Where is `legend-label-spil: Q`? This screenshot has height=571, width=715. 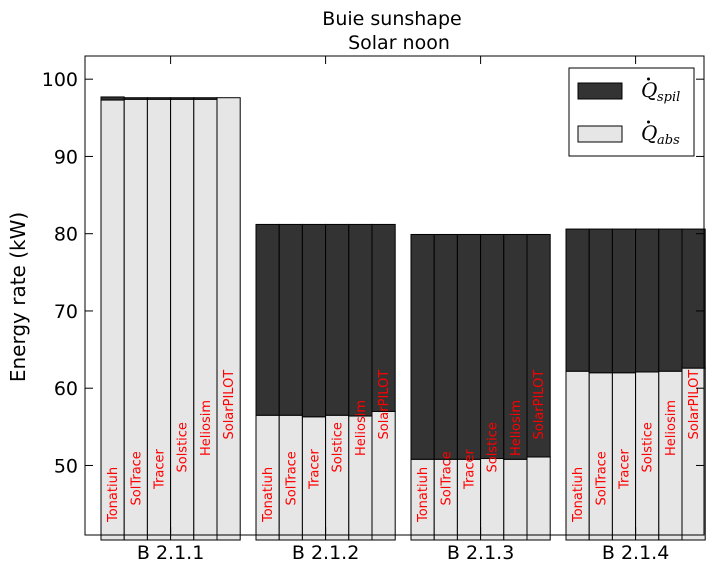
legend-label-spil: Q is located at coordinates (649, 90).